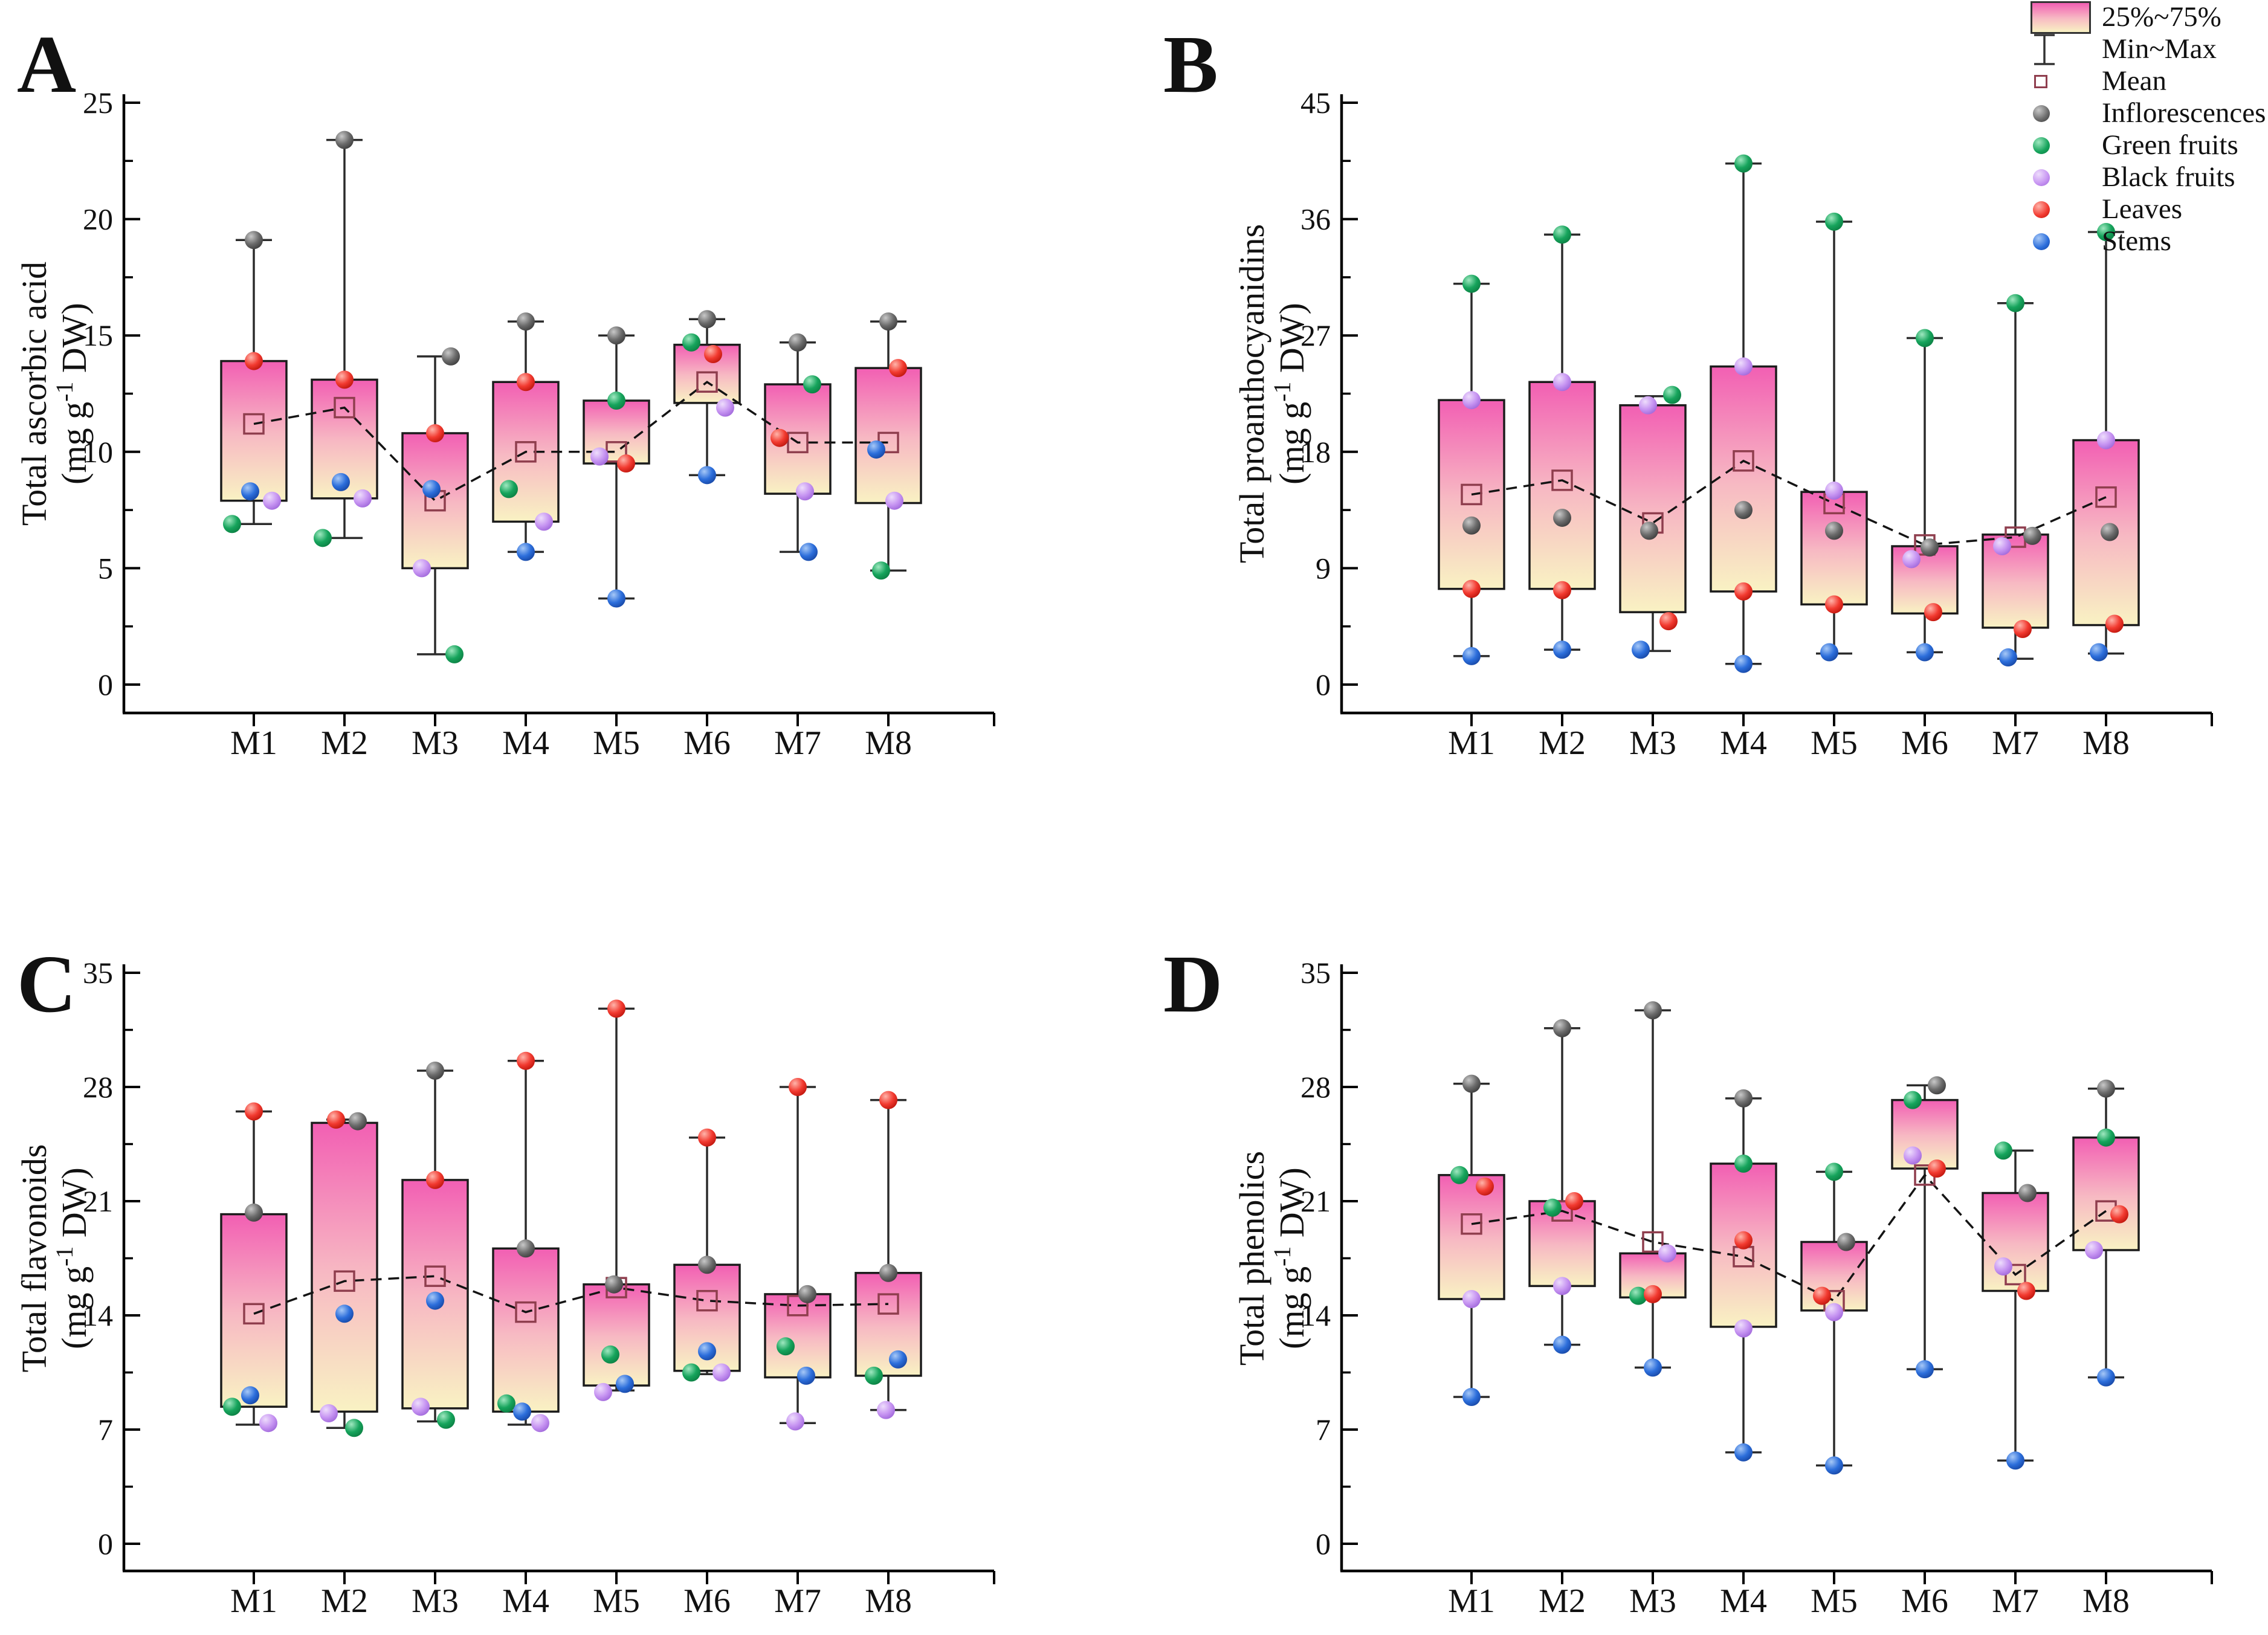 The image size is (2268, 1635). What do you see at coordinates (64, 1256) in the screenshot?
I see `unit-sup: -1` at bounding box center [64, 1256].